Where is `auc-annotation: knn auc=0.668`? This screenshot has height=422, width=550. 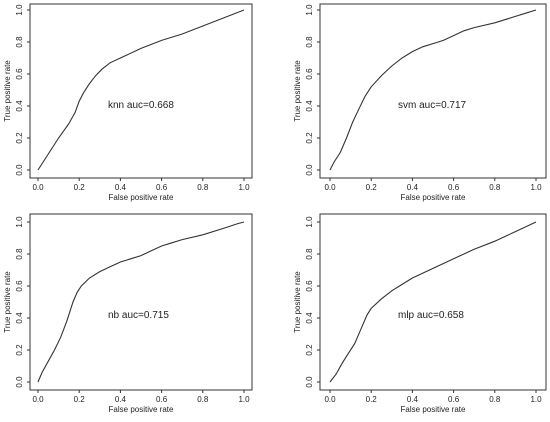 auc-annotation: knn auc=0.668 is located at coordinates (141, 105).